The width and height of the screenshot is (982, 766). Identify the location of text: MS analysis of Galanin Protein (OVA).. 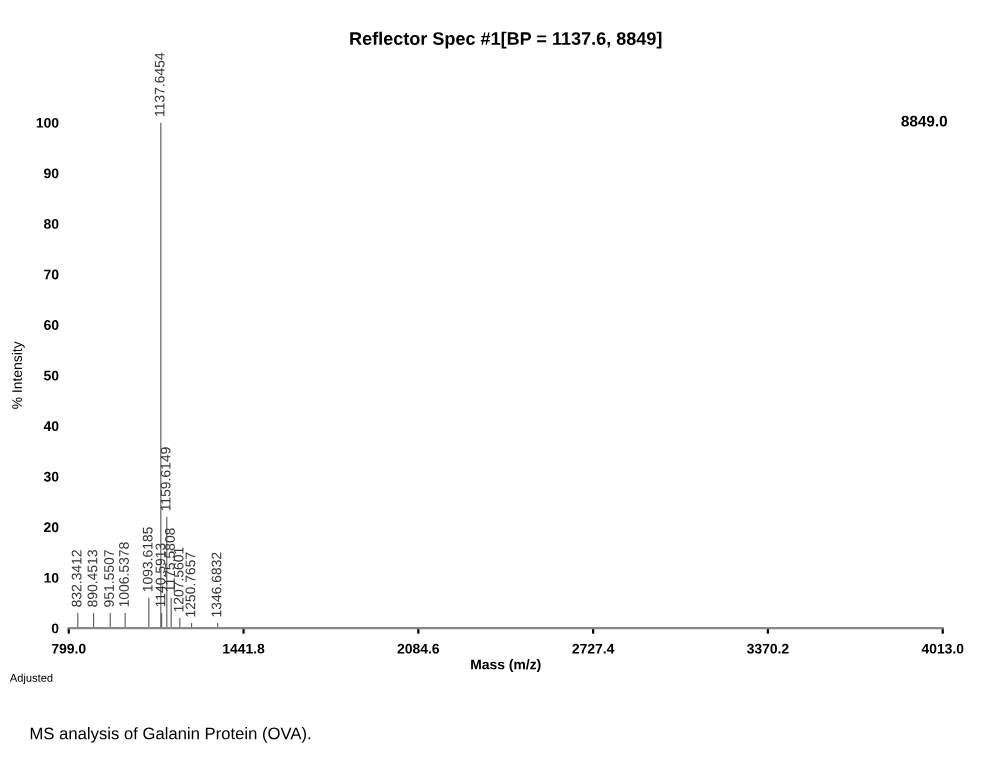
(170, 735).